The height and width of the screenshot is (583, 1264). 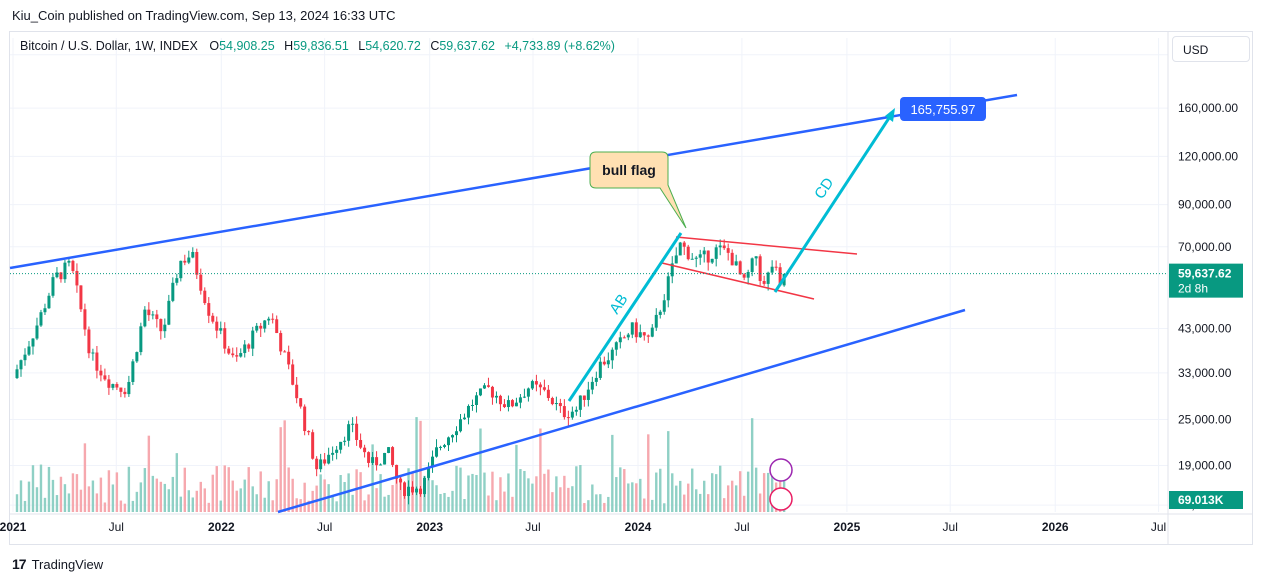 What do you see at coordinates (942, 109) in the screenshot?
I see `target-label: 165,755.97` at bounding box center [942, 109].